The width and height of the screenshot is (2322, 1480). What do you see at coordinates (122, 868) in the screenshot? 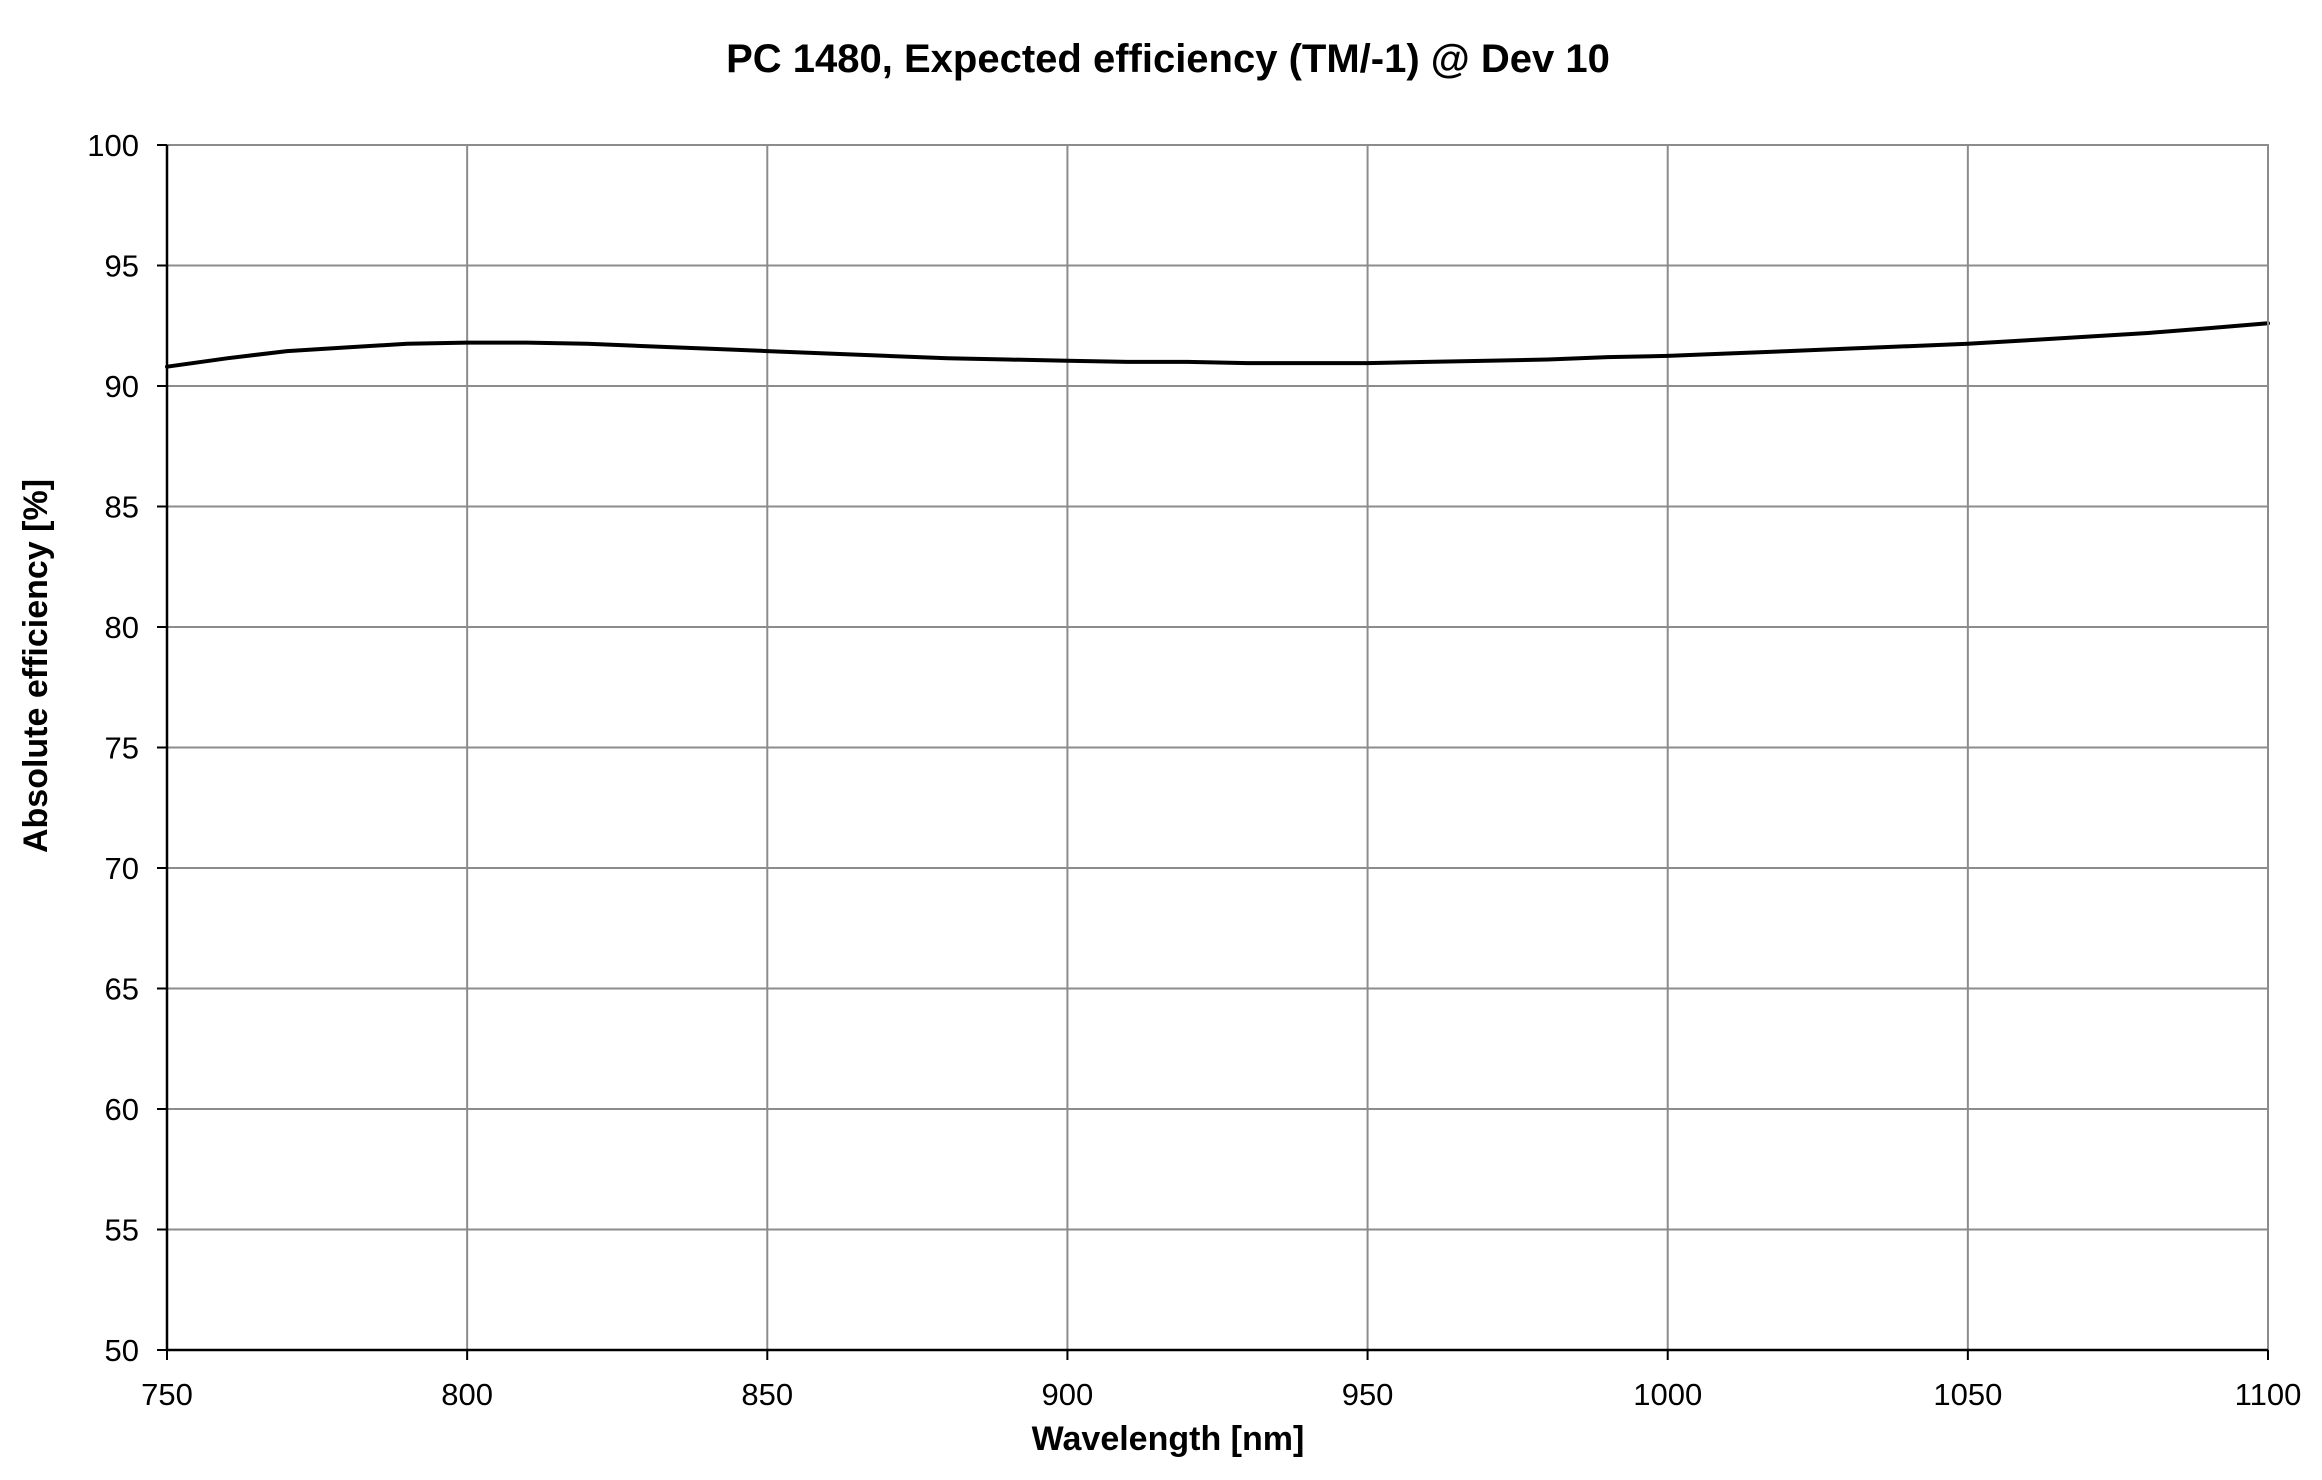
I see `y-tick-label: 70` at bounding box center [122, 868].